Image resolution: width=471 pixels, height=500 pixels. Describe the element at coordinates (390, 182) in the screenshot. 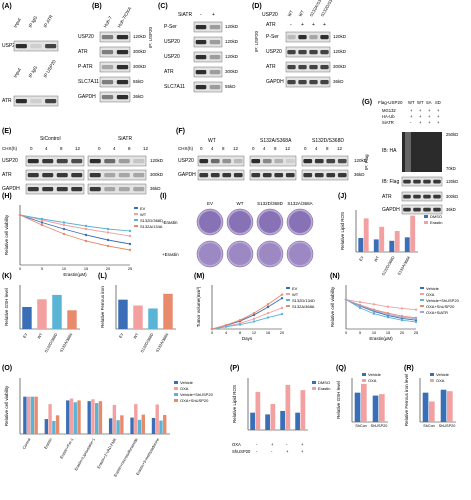

I see `ib-label: IB: Flag` at that location.